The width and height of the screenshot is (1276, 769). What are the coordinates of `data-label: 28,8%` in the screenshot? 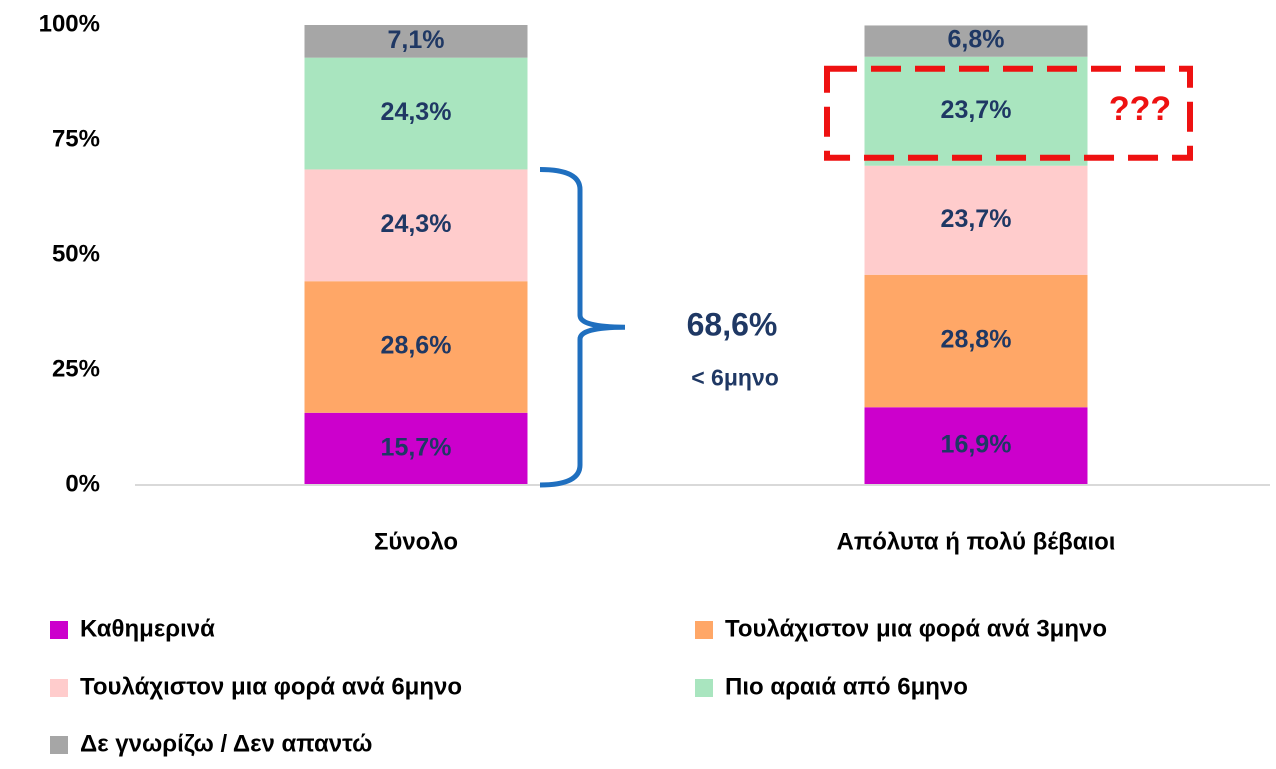 It's located at (976, 340).